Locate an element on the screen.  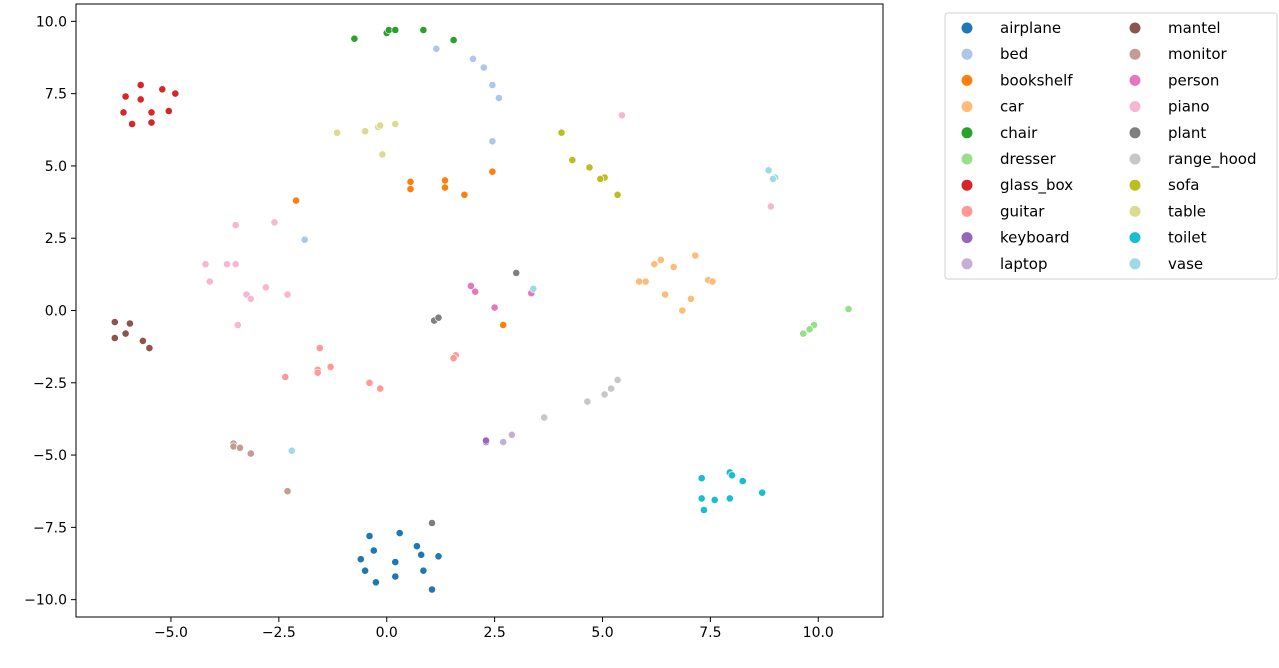
y-tick-label: −10.0 is located at coordinates (45, 601).